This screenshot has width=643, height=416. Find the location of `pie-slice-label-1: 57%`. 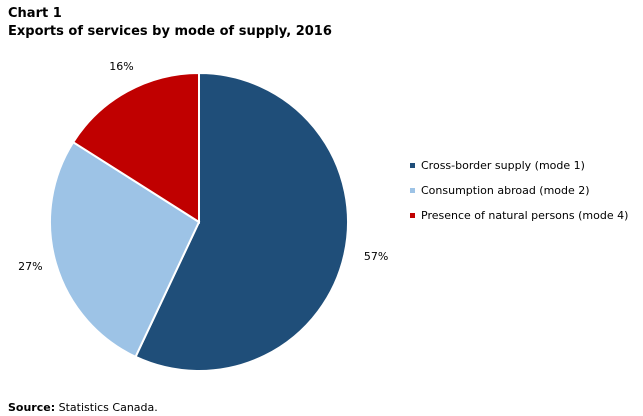

pie-slice-label-1: 57% is located at coordinates (376, 256).